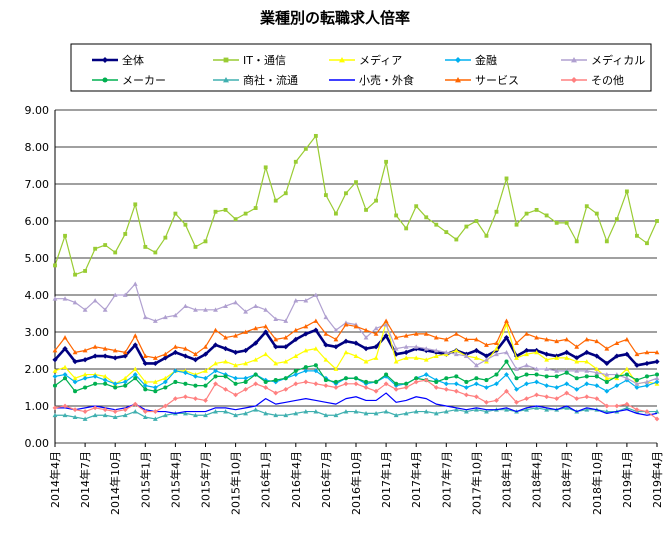 This screenshot has height=534, width=670. Describe the element at coordinates (37, 147) in the screenshot. I see `y-tick-label: 8.00` at that location.